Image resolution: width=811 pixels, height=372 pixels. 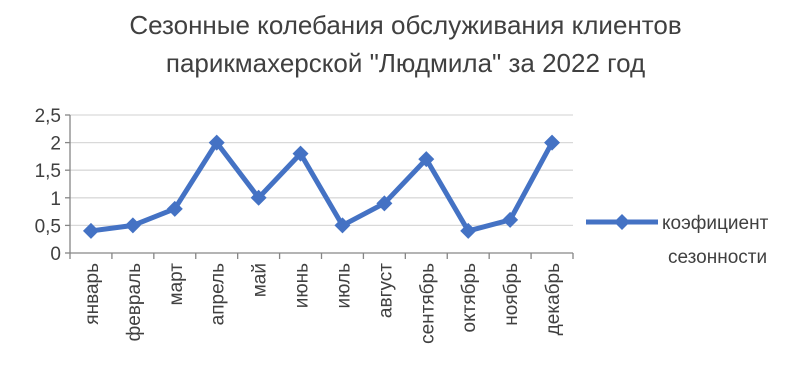 What do you see at coordinates (677, 240) in the screenshot?
I see `legend: коэфициент сезонности` at bounding box center [677, 240].